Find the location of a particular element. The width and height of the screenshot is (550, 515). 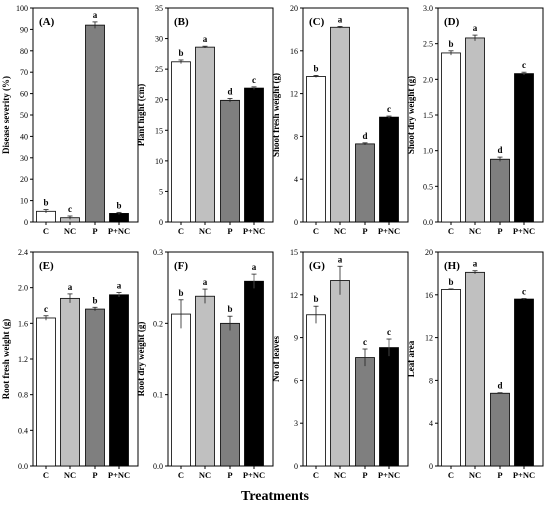

panel-label: (B) is located at coordinates (181, 22).